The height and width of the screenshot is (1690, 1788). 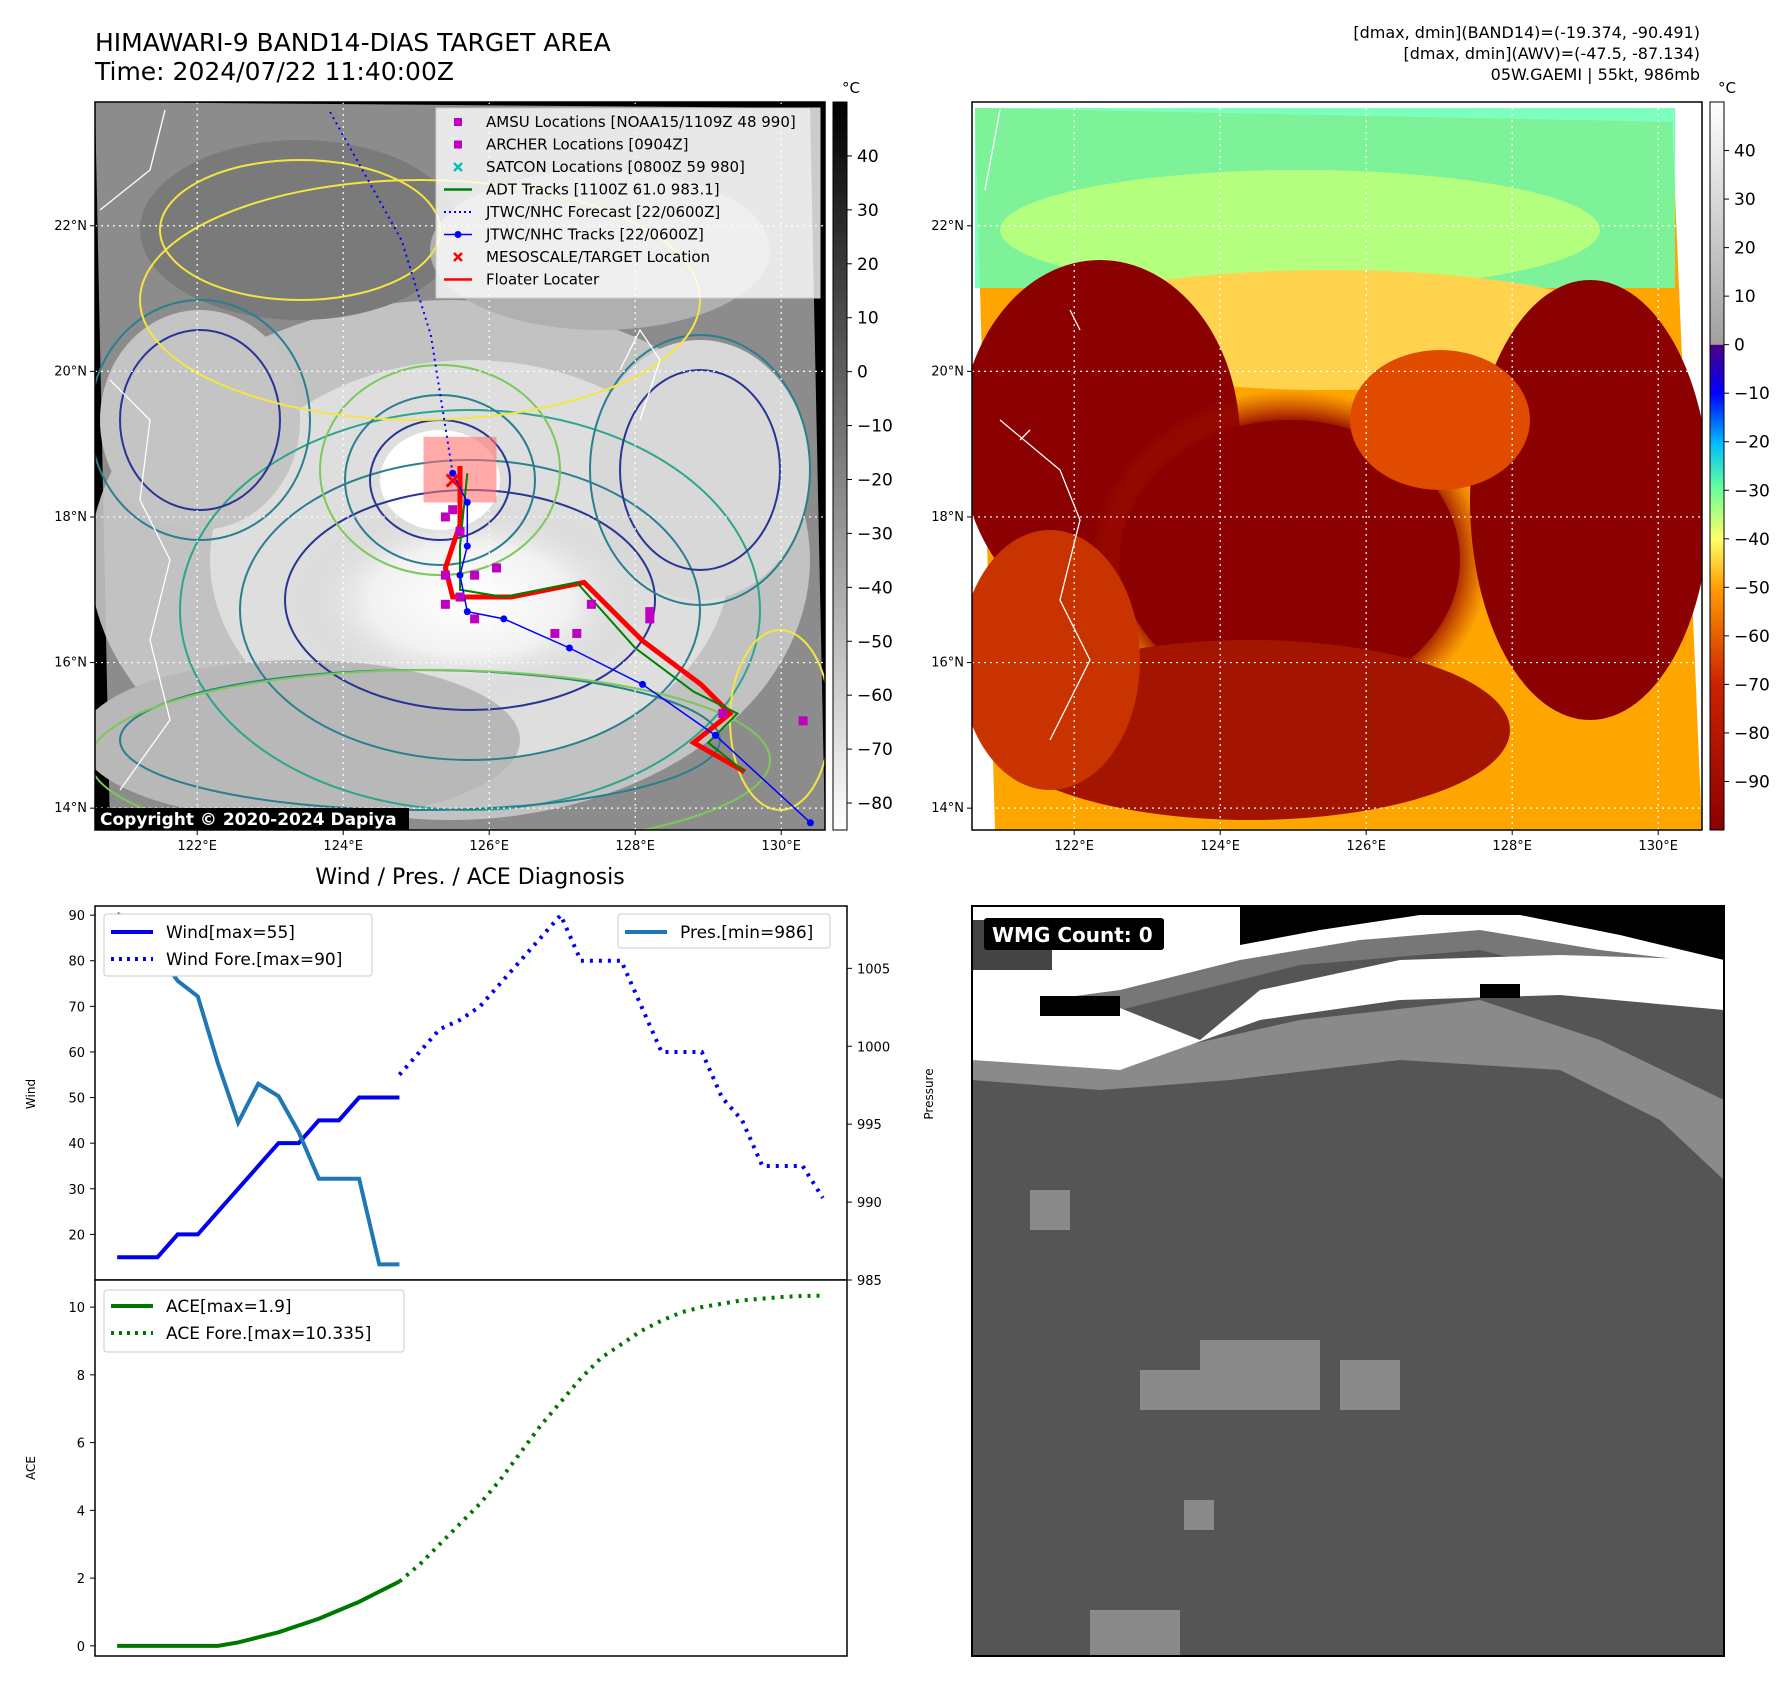 I want to click on series-line-ace, so click(x=259, y=1613).